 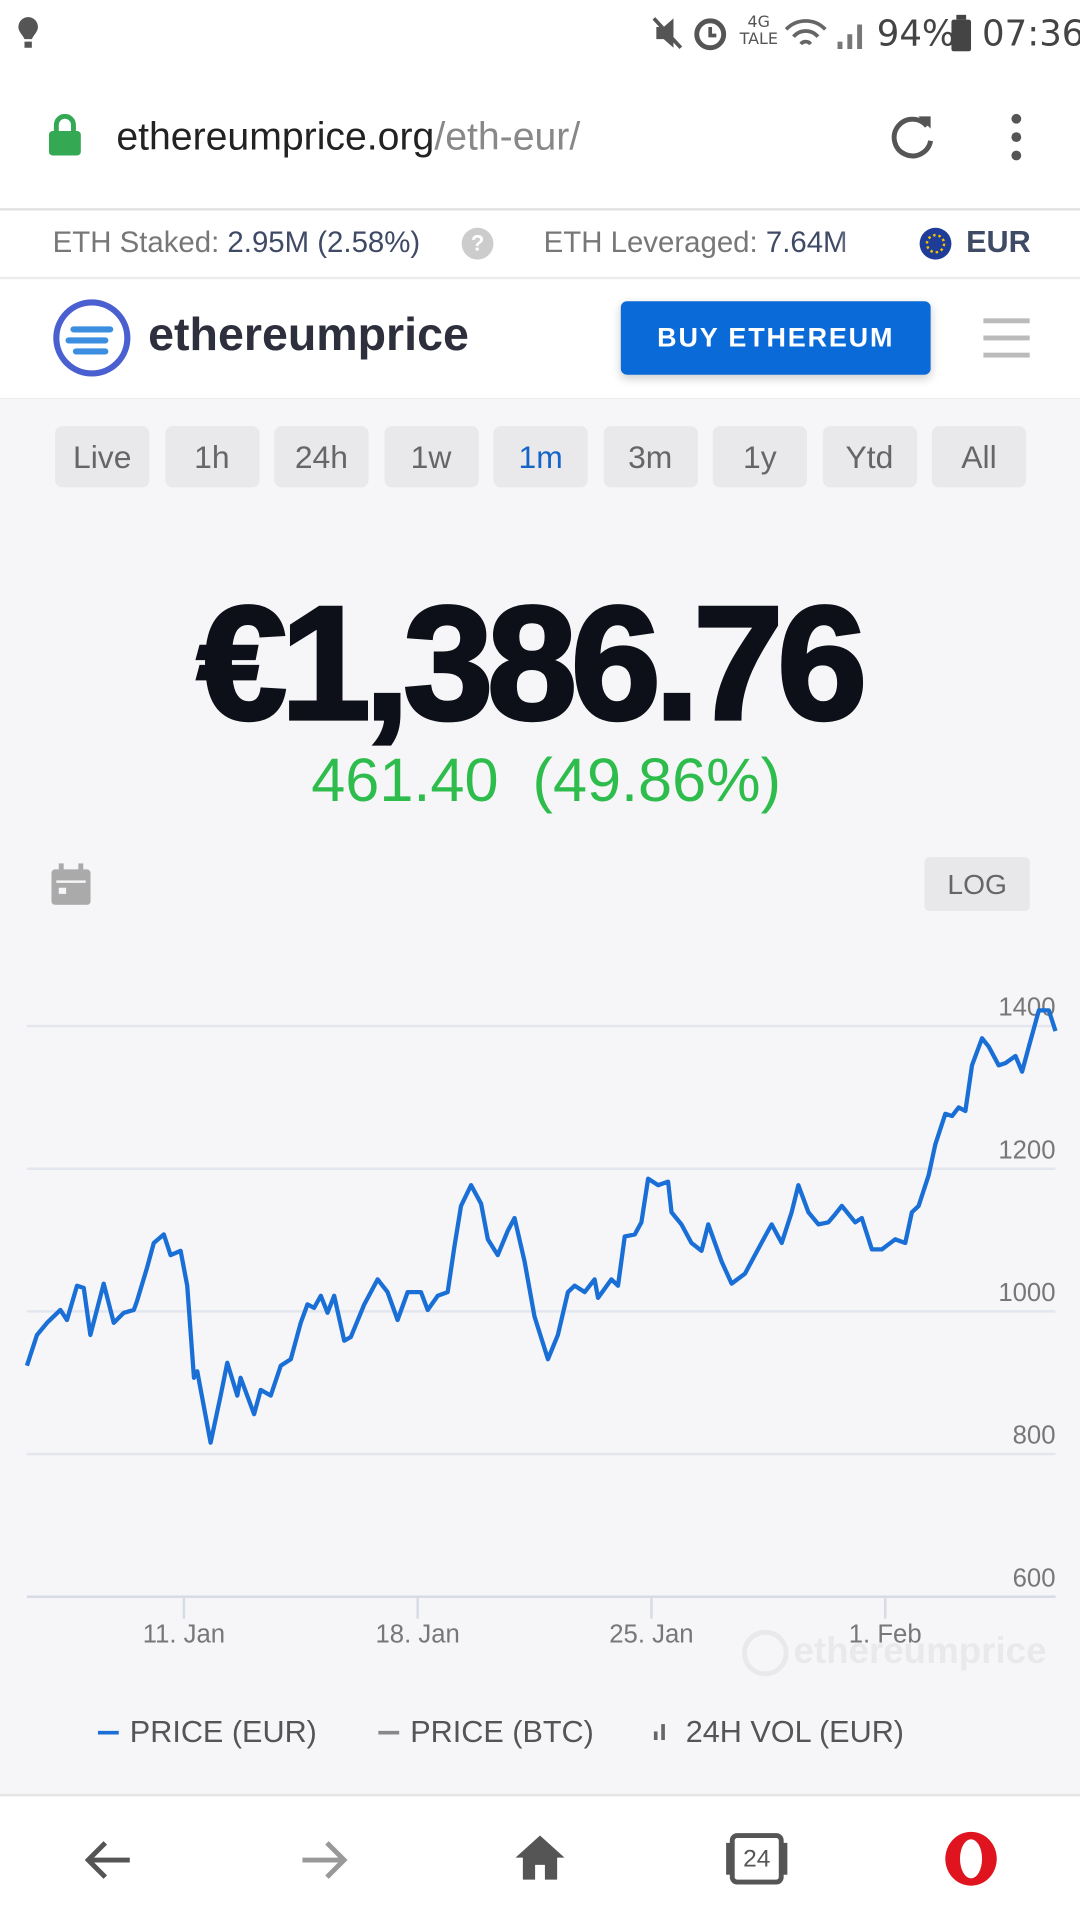 What do you see at coordinates (71, 884) in the screenshot?
I see `calendar-button` at bounding box center [71, 884].